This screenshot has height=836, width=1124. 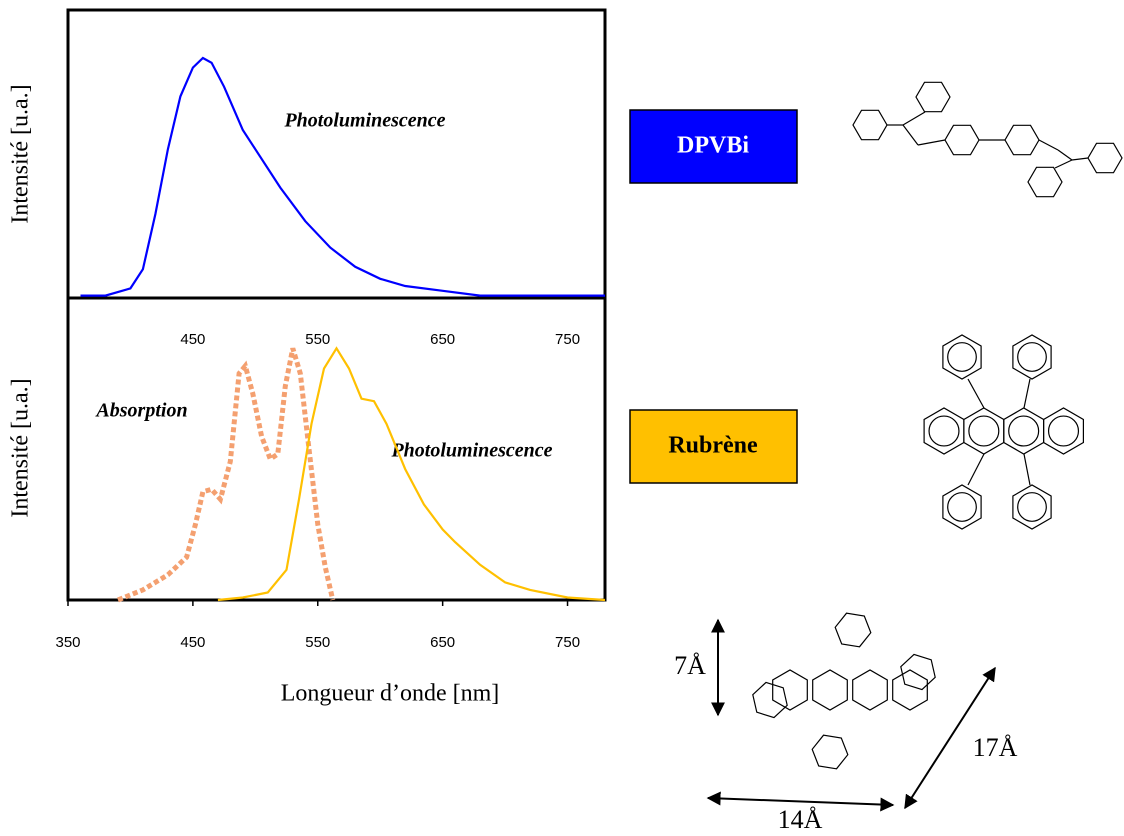 What do you see at coordinates (140, 411) in the screenshot?
I see `annotation: Absorption` at bounding box center [140, 411].